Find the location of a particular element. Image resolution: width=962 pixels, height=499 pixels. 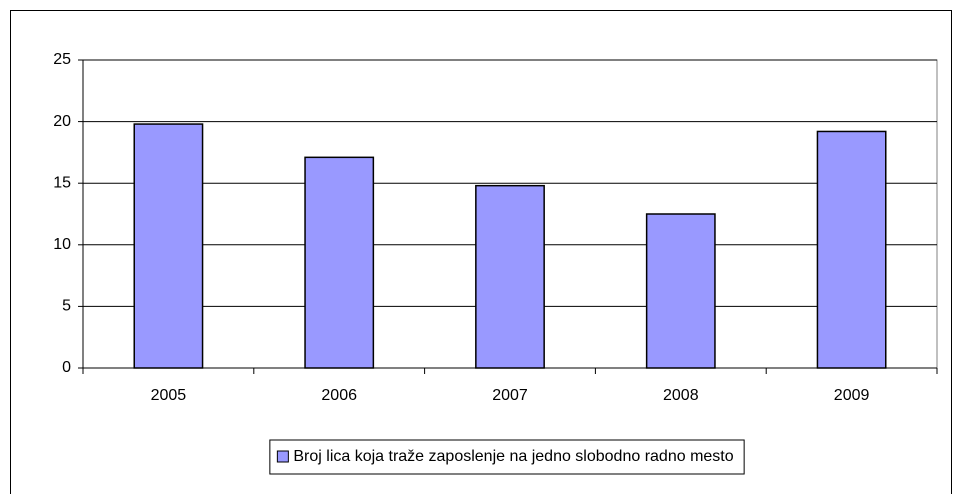

y-tick-label: 25 is located at coordinates (62, 59).